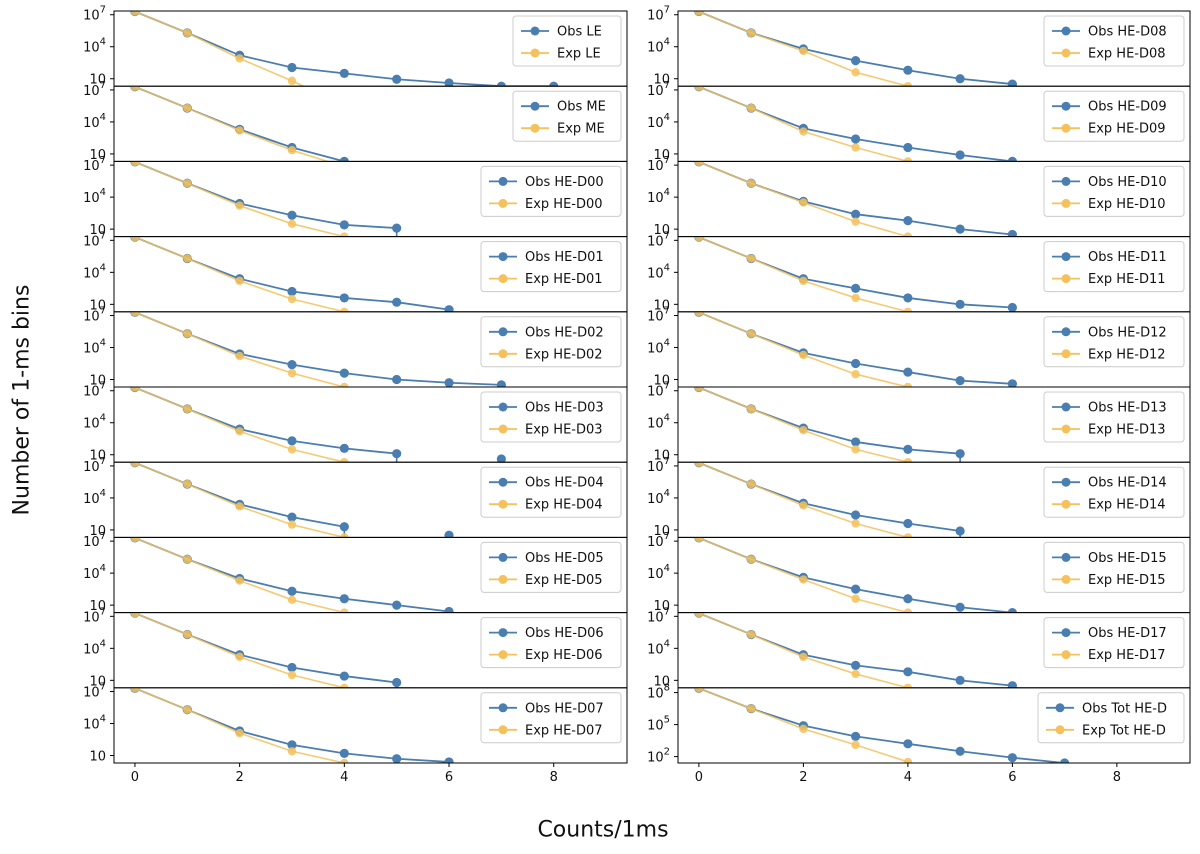  Describe the element at coordinates (1127, 332) in the screenshot. I see `legend-label: Obs HE-D12` at that location.